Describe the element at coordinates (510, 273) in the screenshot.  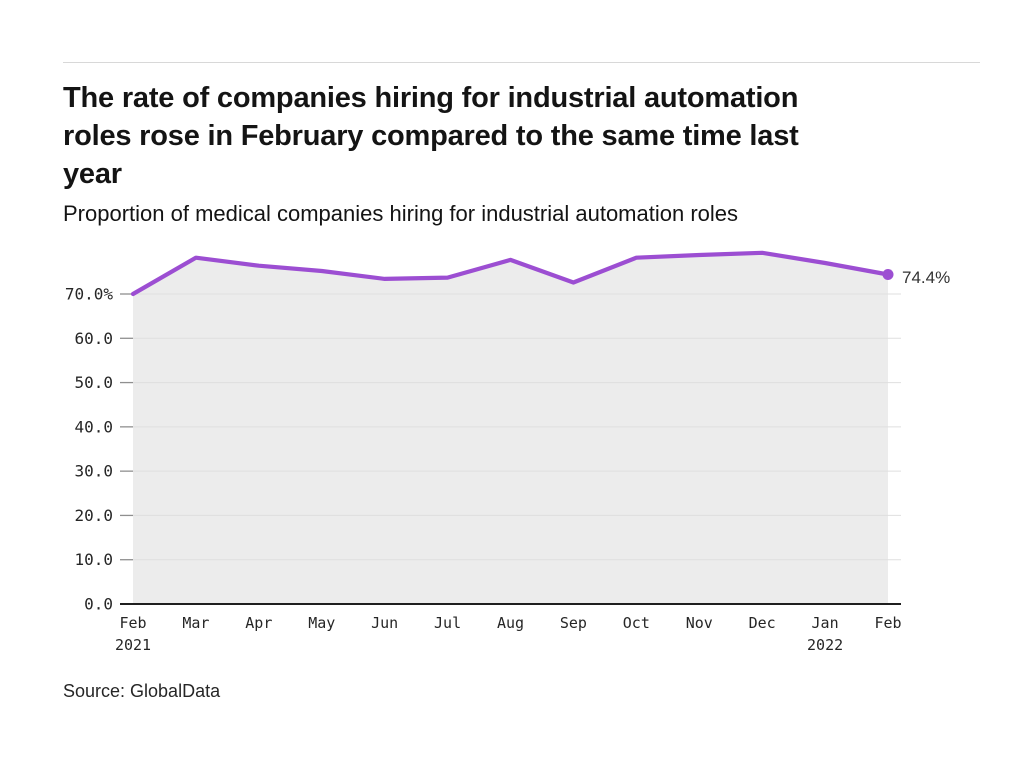
I see `data-line` at that location.